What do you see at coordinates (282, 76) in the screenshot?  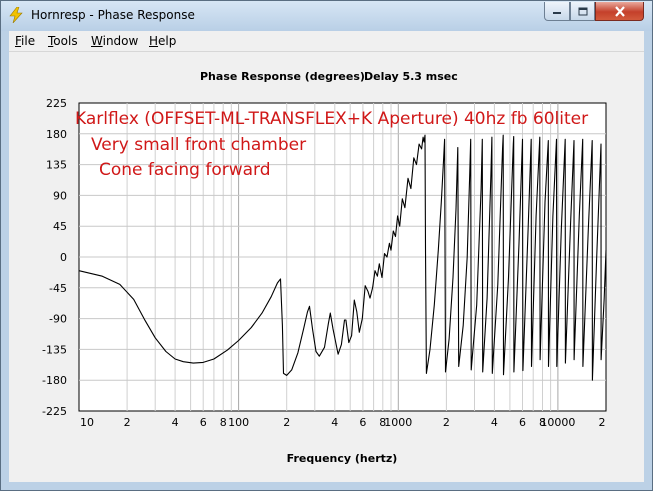 I see `chart-title: Phase Response (degrees)` at bounding box center [282, 76].